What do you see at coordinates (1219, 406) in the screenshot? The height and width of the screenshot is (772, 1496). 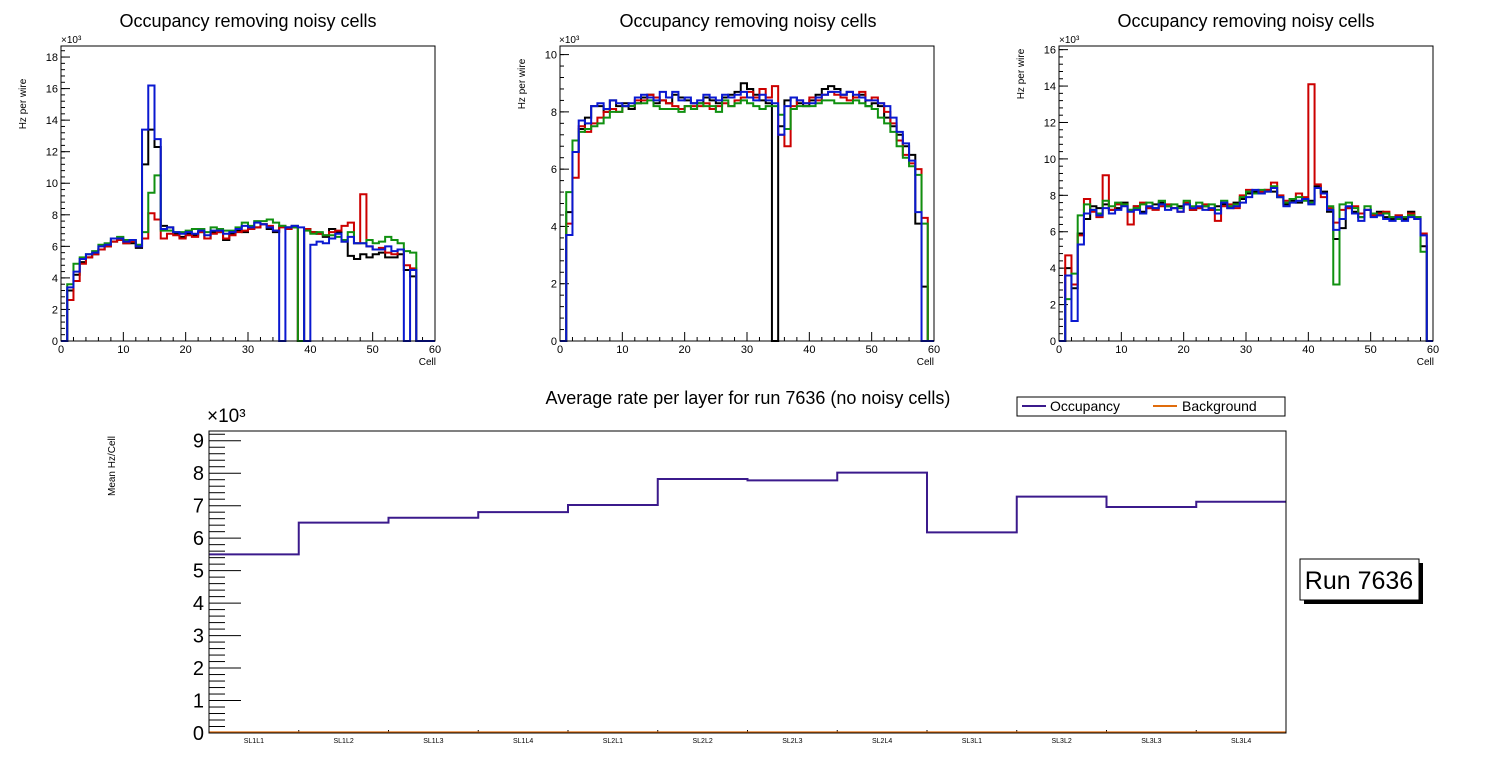 I see `legend-label-background: Background` at bounding box center [1219, 406].